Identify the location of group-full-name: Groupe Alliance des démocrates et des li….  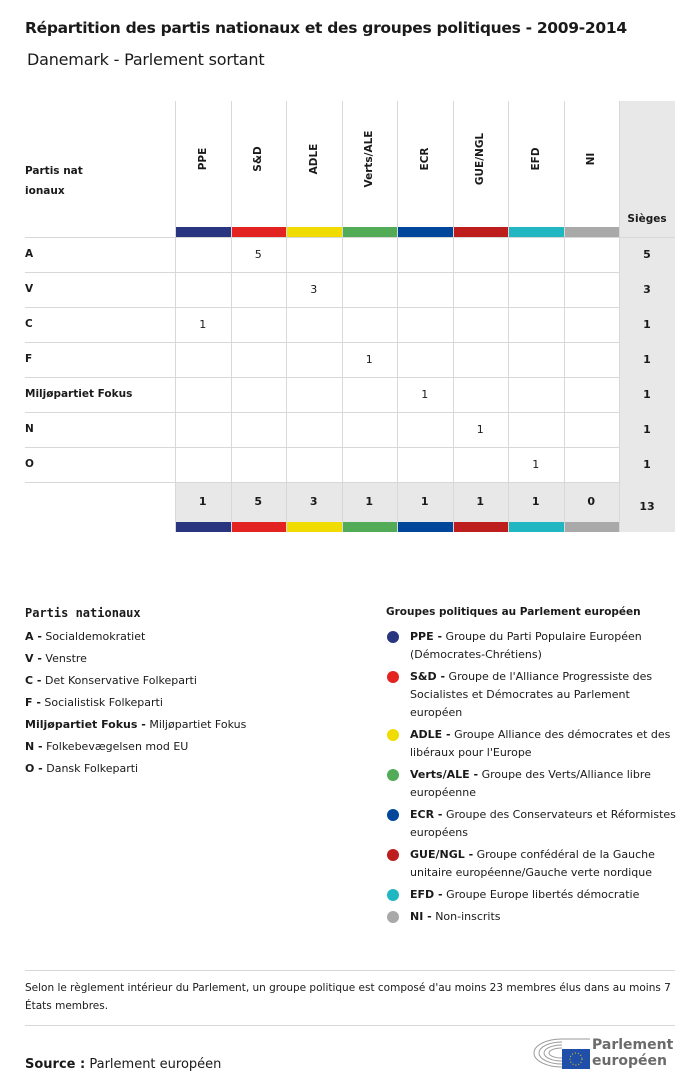
(540, 743).